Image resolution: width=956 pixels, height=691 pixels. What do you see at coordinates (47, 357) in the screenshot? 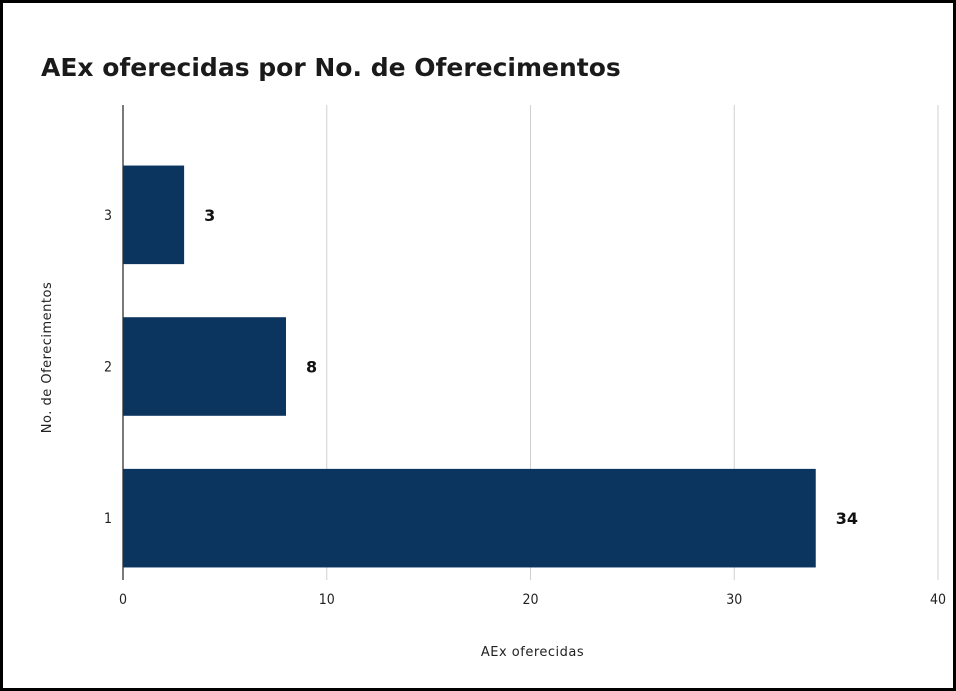
I see `y-axis-label: No. de Oferecimentos` at bounding box center [47, 357].